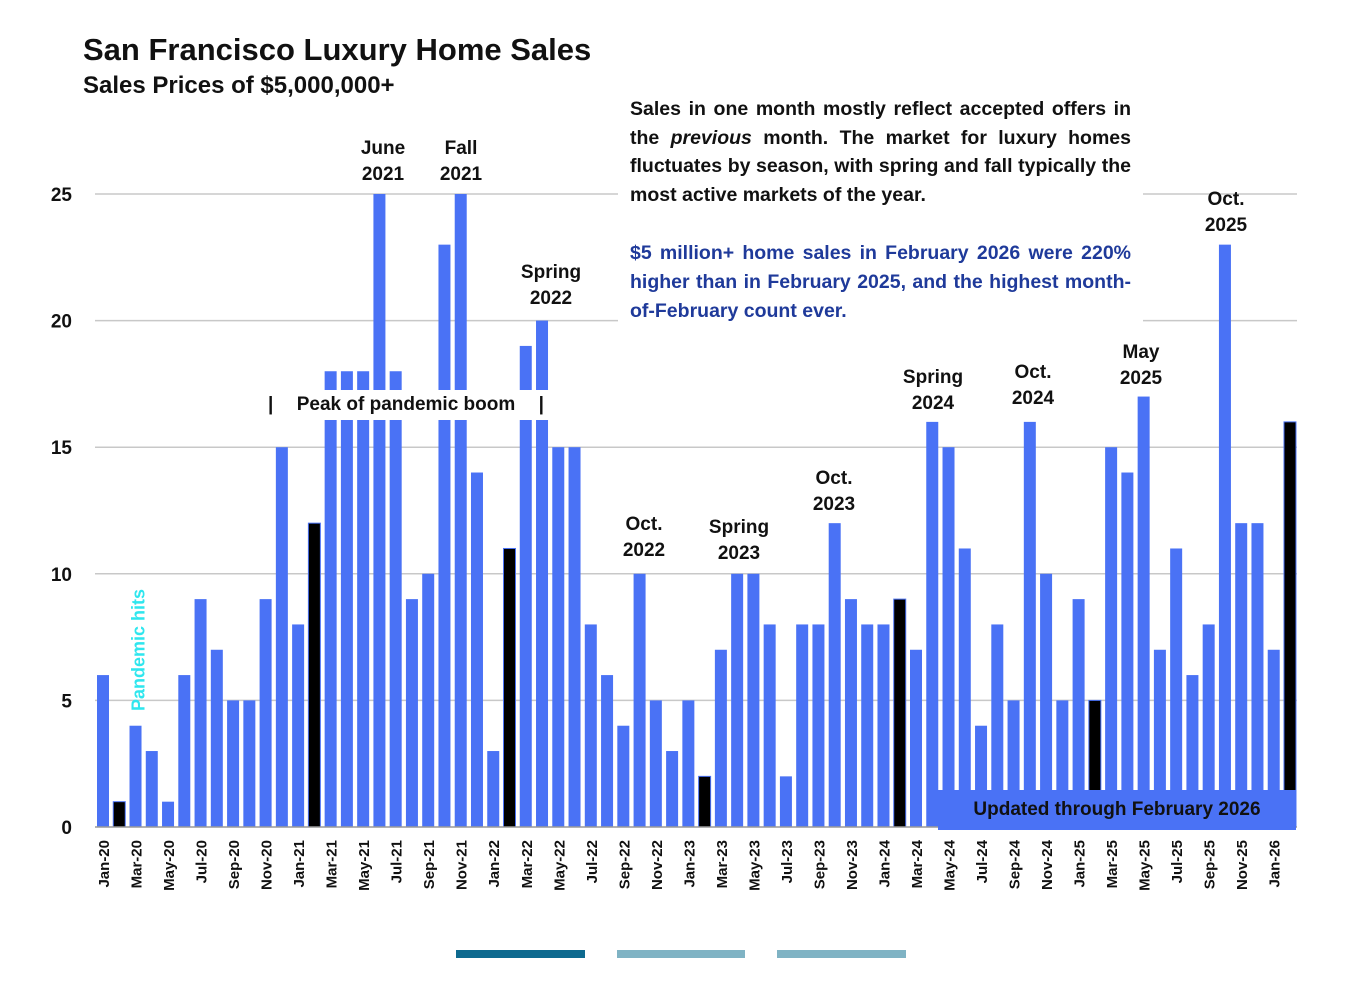 The height and width of the screenshot is (999, 1361). I want to click on ann-line: Spring, so click(739, 527).